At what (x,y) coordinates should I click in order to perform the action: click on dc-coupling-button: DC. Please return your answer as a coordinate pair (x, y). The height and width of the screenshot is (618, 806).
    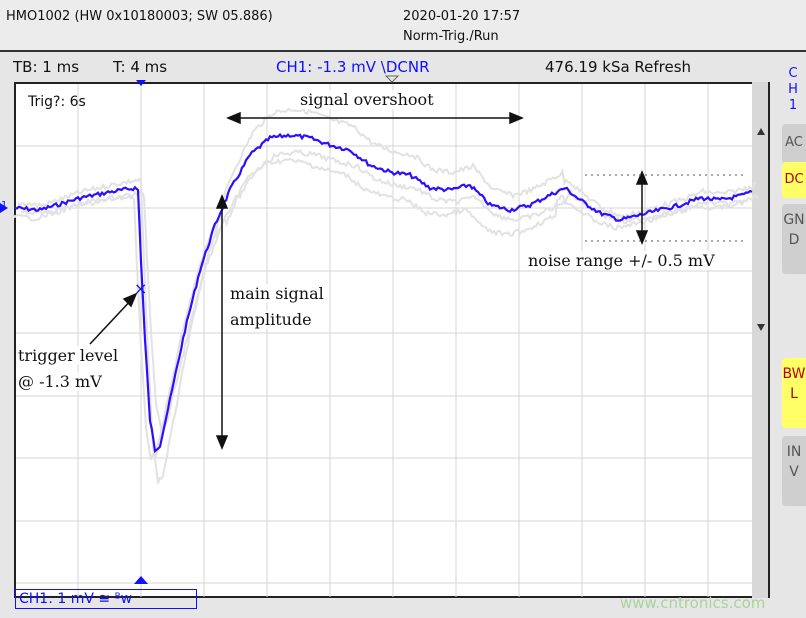
    Looking at the image, I should click on (794, 180).